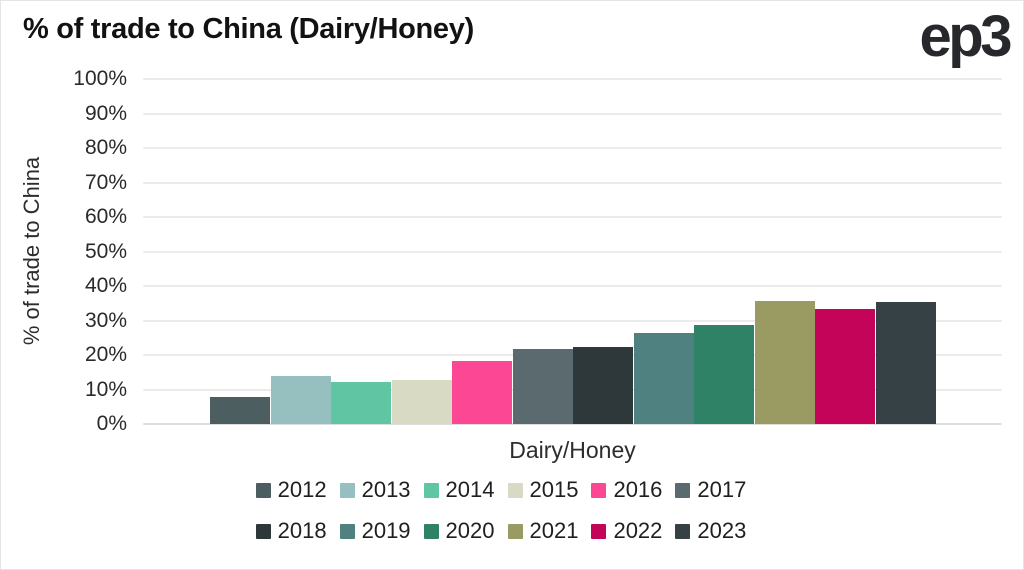 The height and width of the screenshot is (570, 1024). What do you see at coordinates (724, 374) in the screenshot?
I see `bar-2020` at bounding box center [724, 374].